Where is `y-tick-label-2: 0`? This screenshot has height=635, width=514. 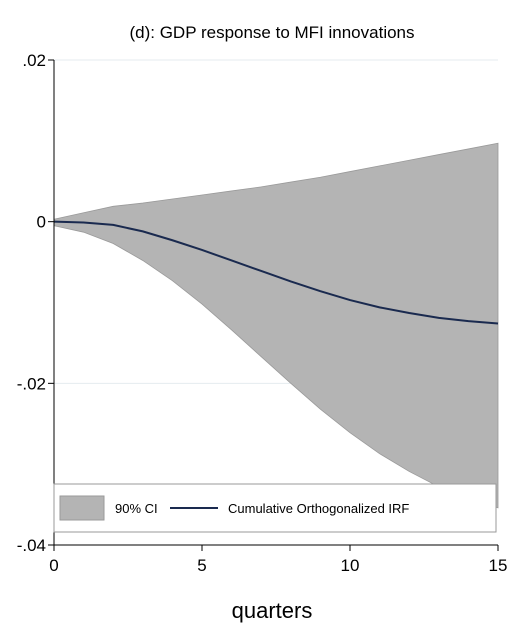
y-tick-label-2: 0 is located at coordinates (41, 222).